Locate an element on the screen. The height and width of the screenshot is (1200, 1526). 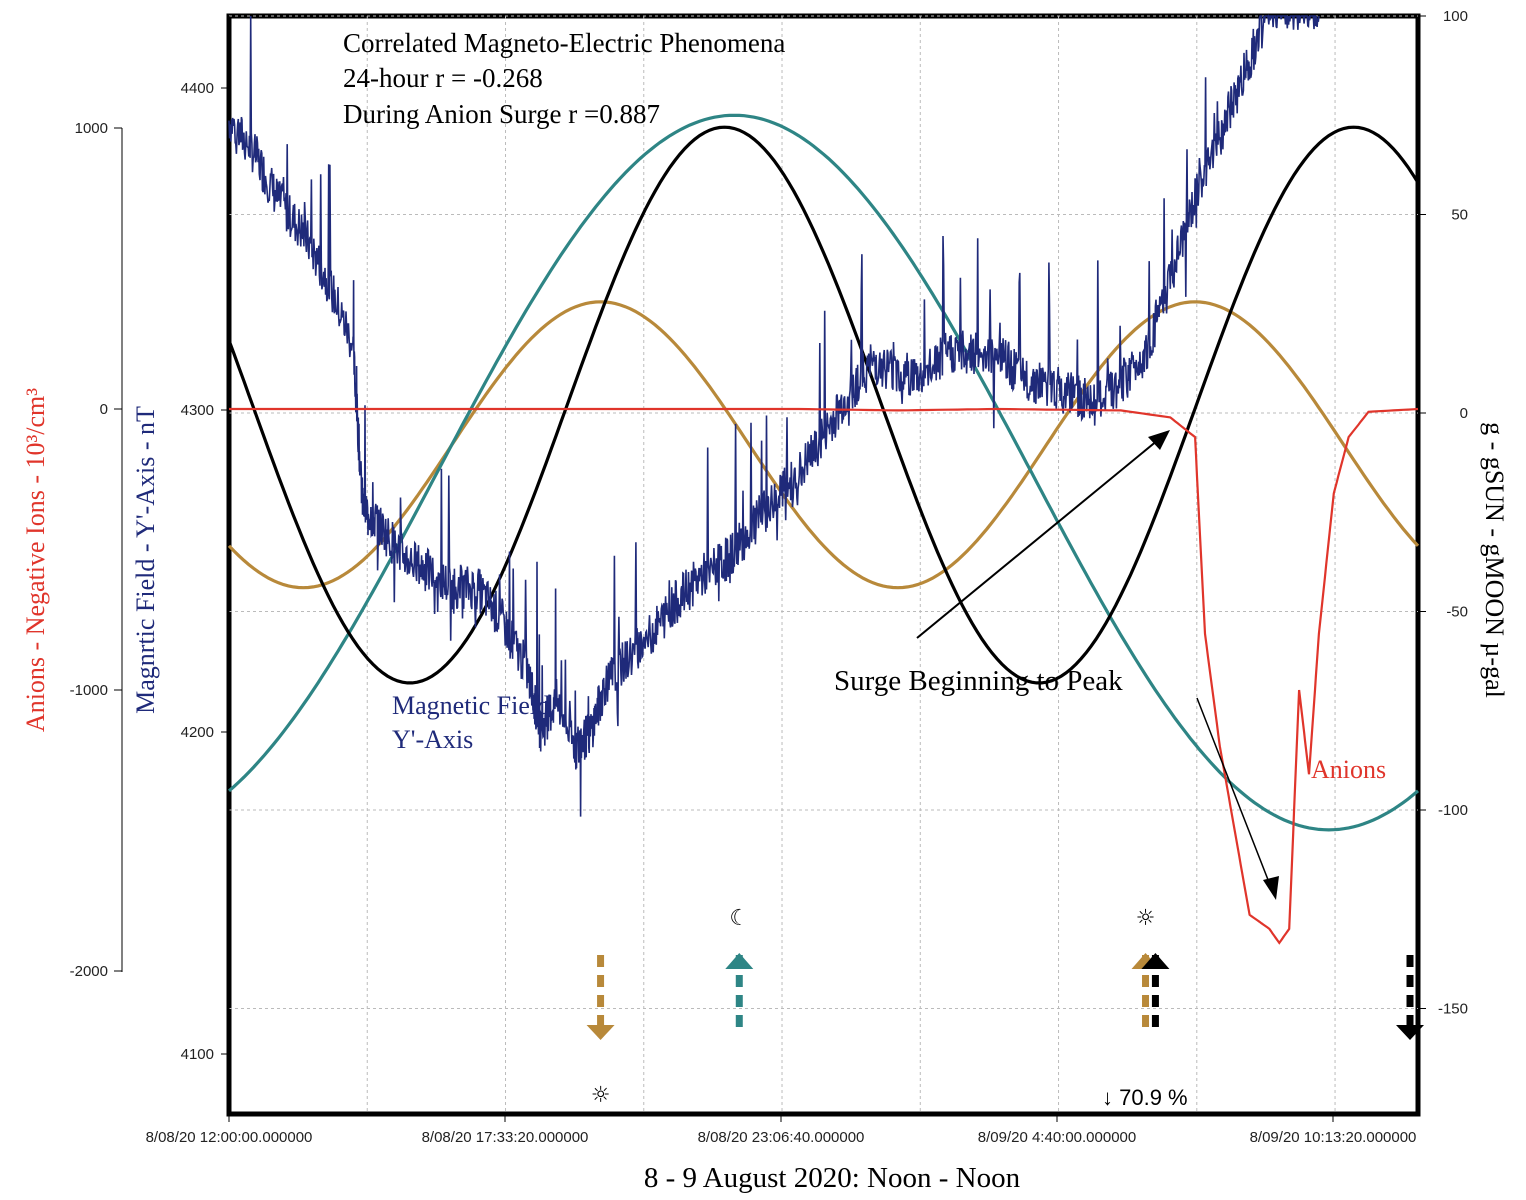
surge-arrow-up is located at coordinates (1037, 539).